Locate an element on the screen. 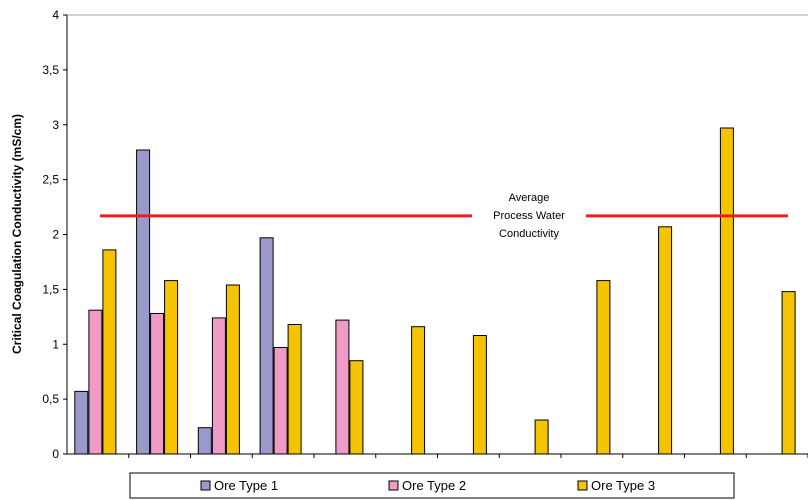  y-tick-label: 3 is located at coordinates (55, 125).